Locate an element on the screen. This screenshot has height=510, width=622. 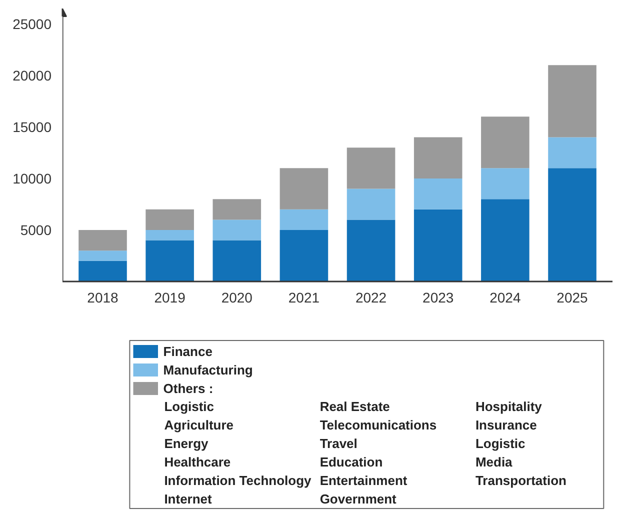
text: Education is located at coordinates (351, 462).